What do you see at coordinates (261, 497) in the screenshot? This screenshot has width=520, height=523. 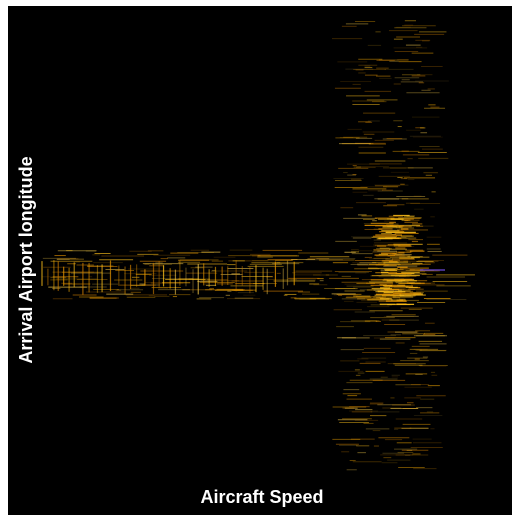 I see `x-axis-label: Aircraft Speed` at bounding box center [261, 497].